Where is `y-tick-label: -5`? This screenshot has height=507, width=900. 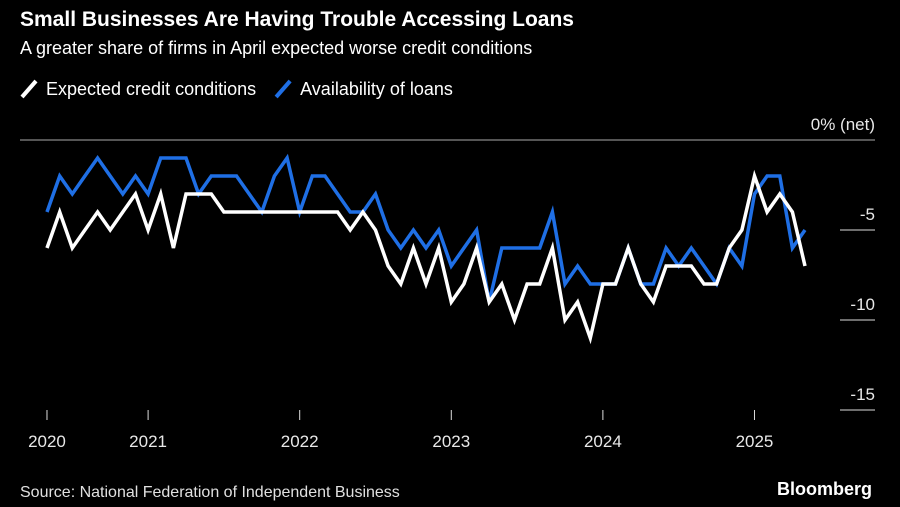 y-tick-label: -5 is located at coordinates (867, 214).